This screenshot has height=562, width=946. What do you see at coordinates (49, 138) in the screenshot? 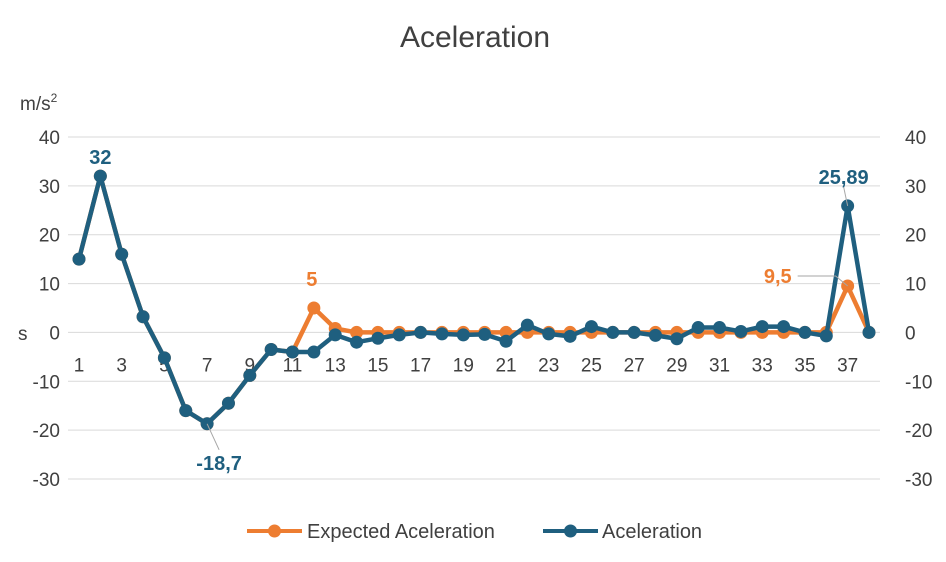
I see `y-tick-left-0: 40` at bounding box center [49, 138].